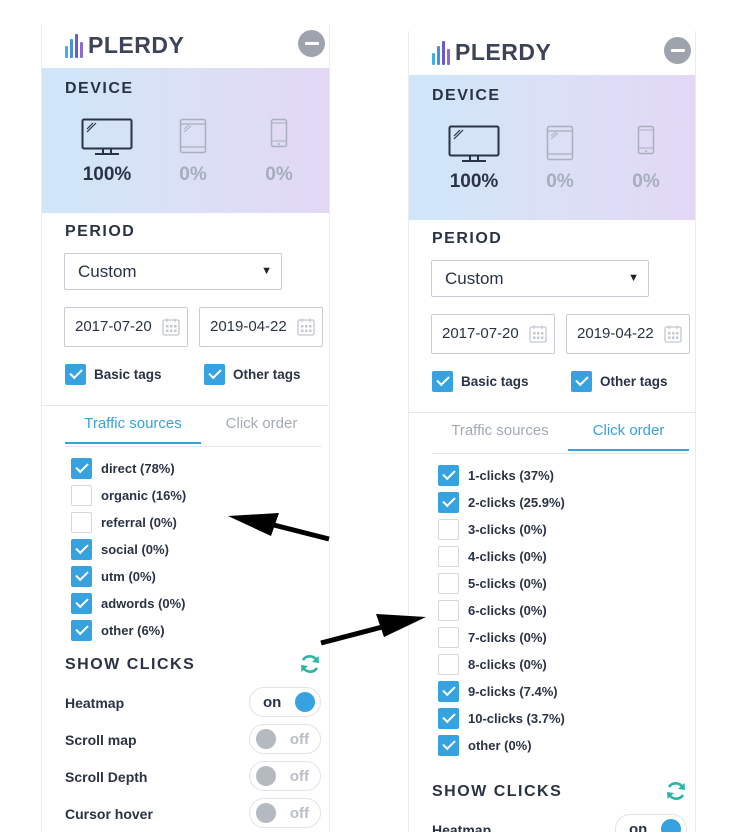 The image size is (745, 832). I want to click on list-item-label: social (0%), so click(135, 549).